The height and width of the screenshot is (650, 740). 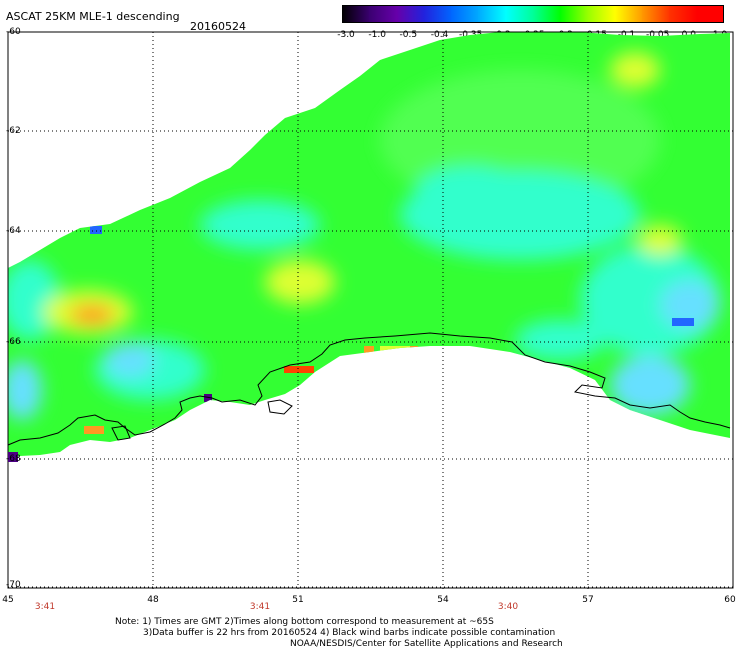 I want to click on colorbar-frame, so click(x=533, y=14).